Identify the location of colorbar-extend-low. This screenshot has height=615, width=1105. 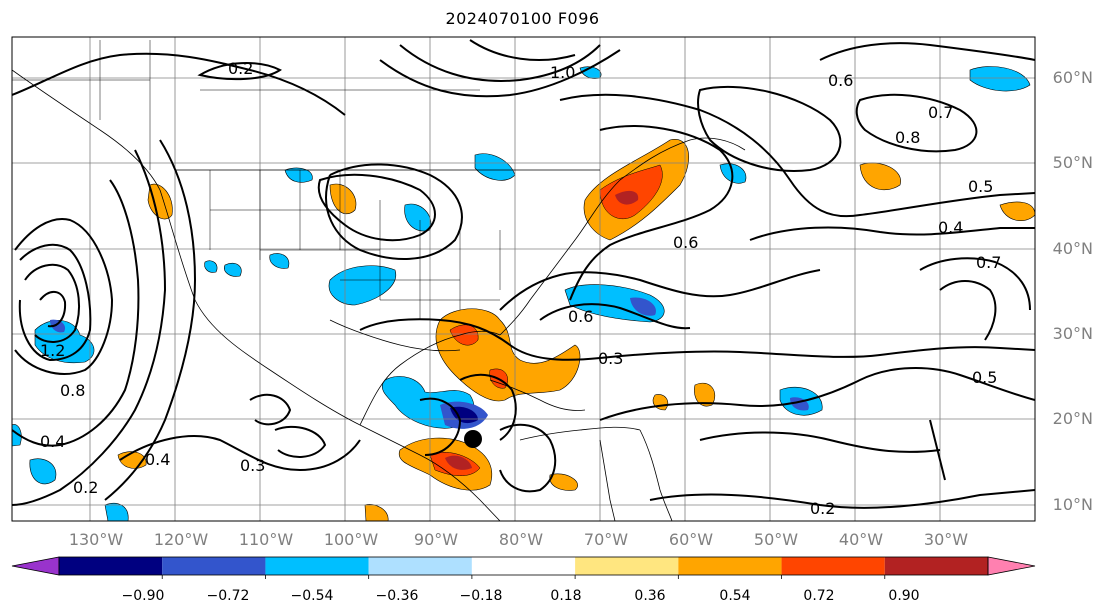
(35, 566).